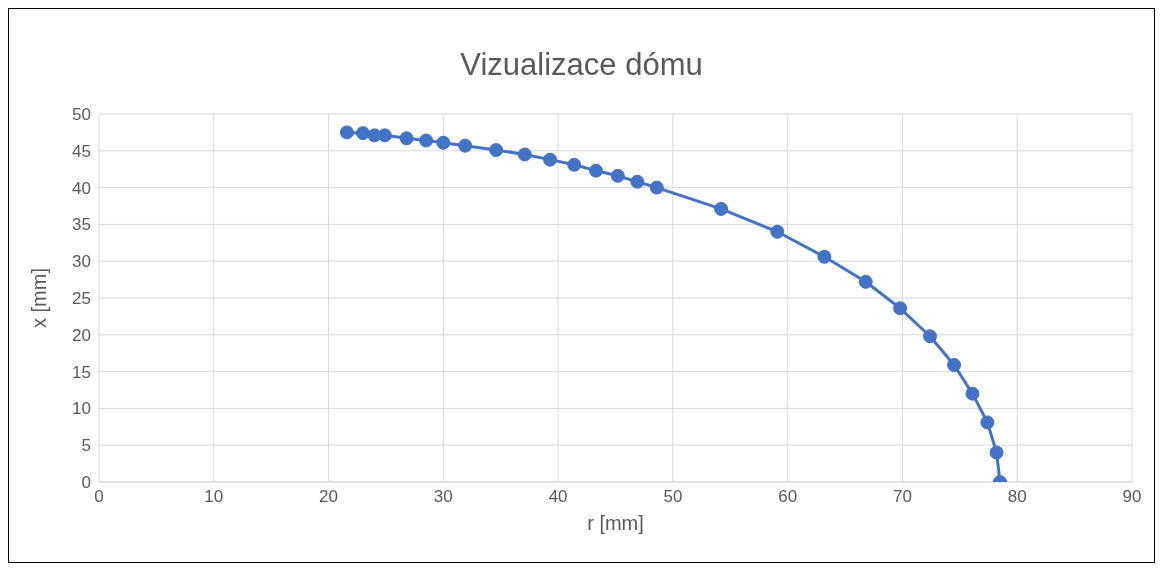 This screenshot has height=569, width=1161. Describe the element at coordinates (81, 335) in the screenshot. I see `y-tick-label: 20` at that location.